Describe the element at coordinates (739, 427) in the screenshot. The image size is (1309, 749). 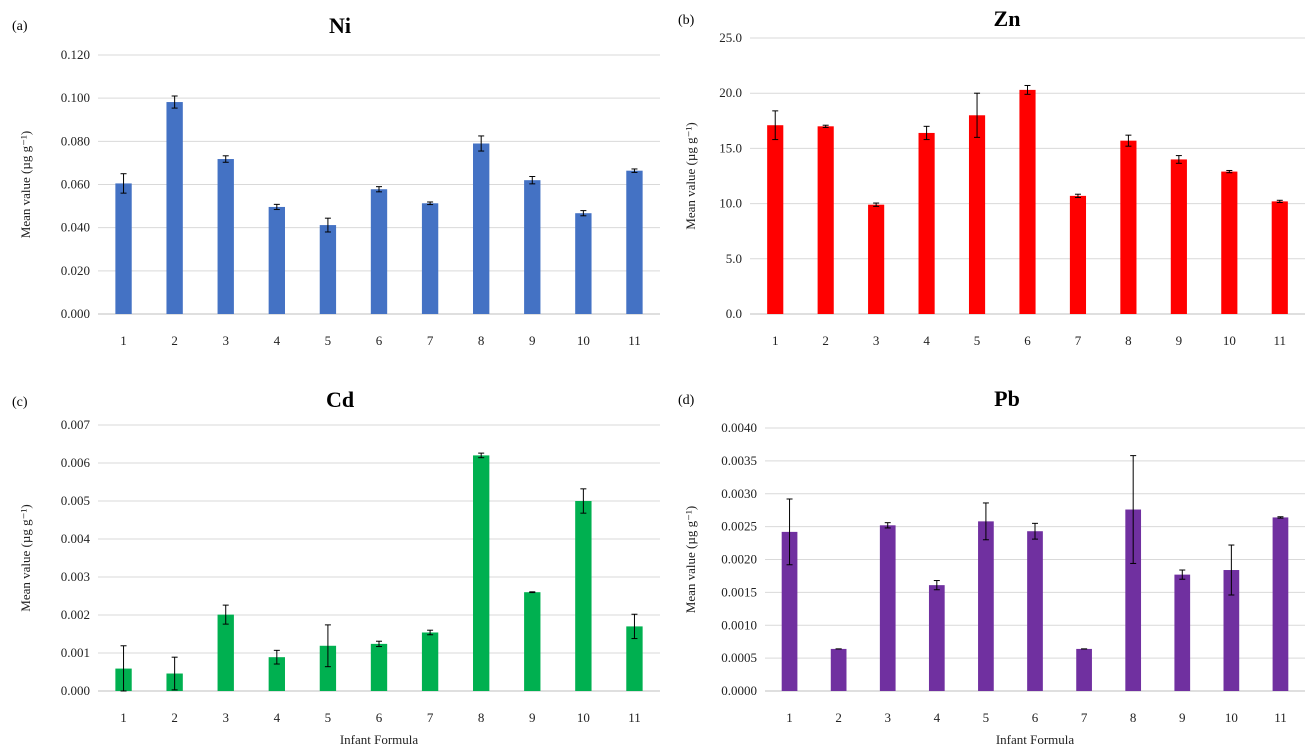
I see `y-tick-label: 0.0040` at that location.